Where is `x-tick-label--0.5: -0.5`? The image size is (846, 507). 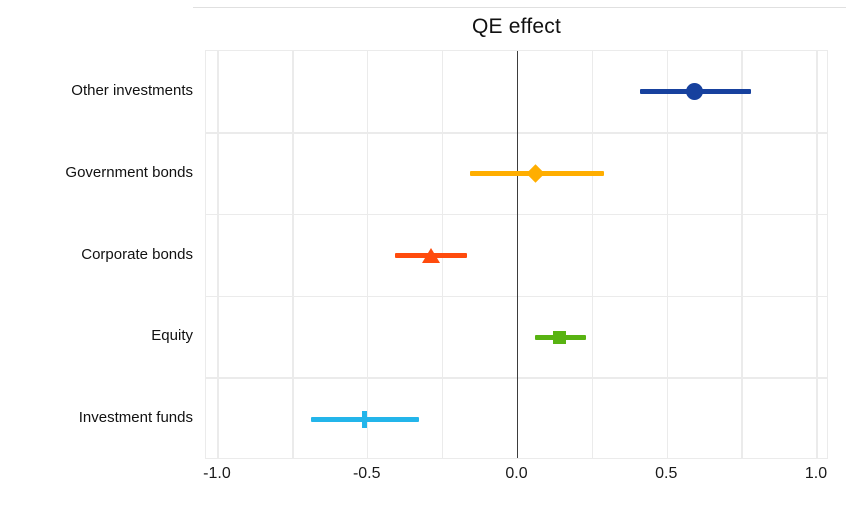
x-tick-label--0.5: -0.5 is located at coordinates (366, 473).